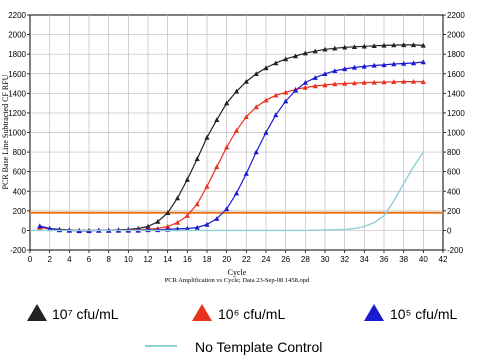 The width and height of the screenshot is (497, 364). I want to click on legend-label-1e6: 10⁶ cfu/mL, so click(251, 314).